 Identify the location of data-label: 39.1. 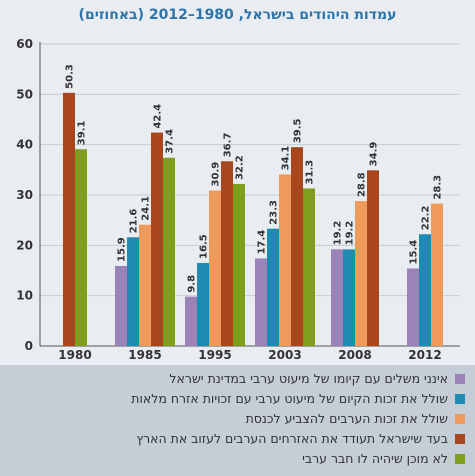
(82, 132).